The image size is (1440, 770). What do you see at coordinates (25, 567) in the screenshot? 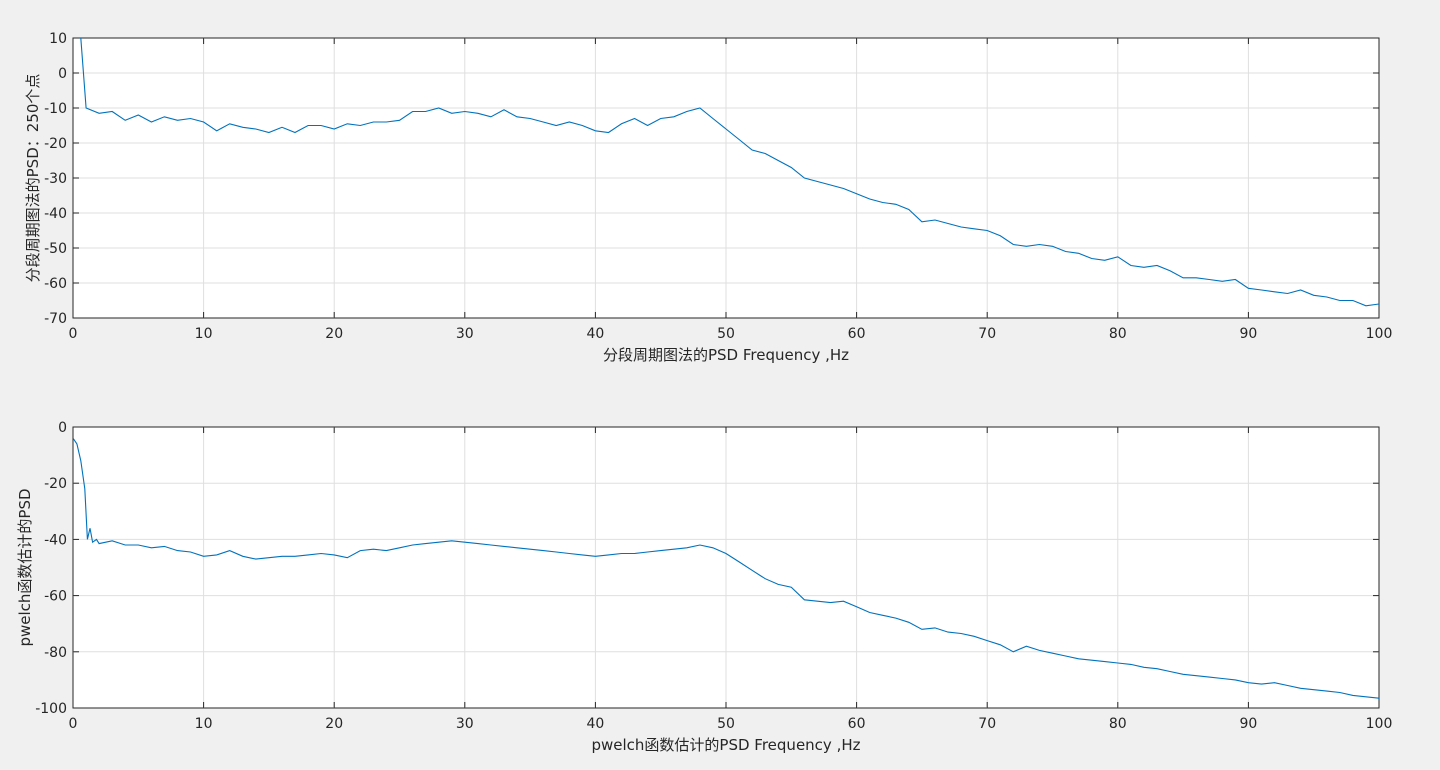
I see `y-axis-label-bottom: pwelch函数估计的PSD` at bounding box center [25, 567].